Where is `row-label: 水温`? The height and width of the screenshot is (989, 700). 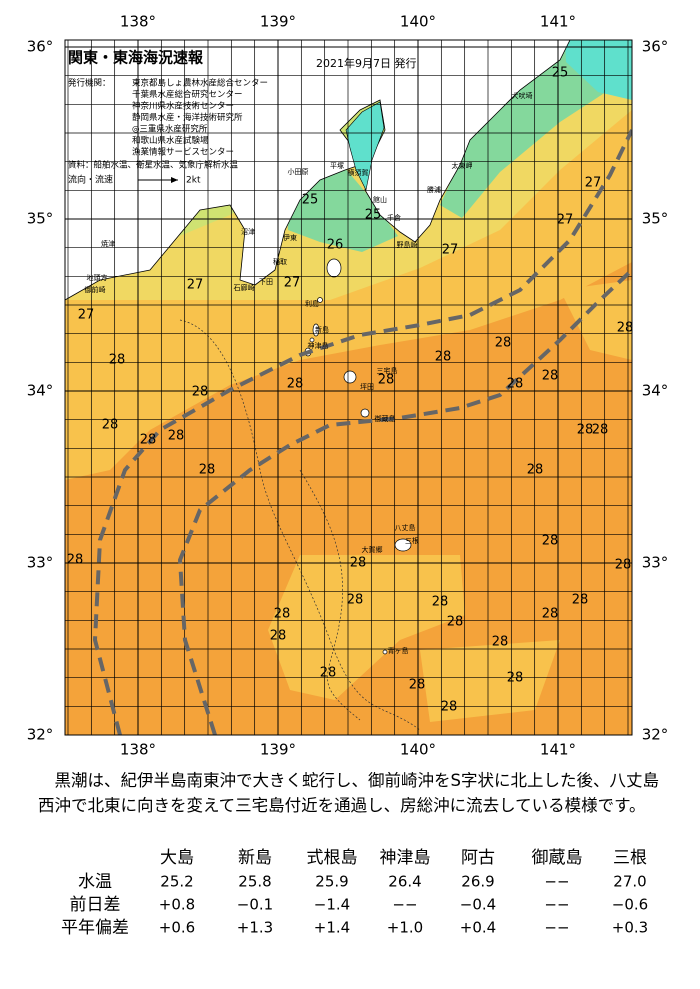
row-label: 水温 is located at coordinates (95, 882).